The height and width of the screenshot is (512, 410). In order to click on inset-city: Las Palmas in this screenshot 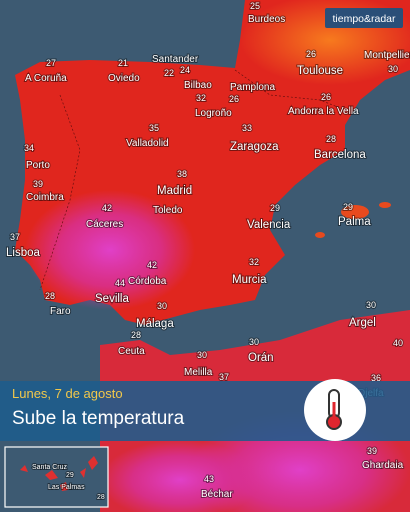, I will do `click(66, 487)`.